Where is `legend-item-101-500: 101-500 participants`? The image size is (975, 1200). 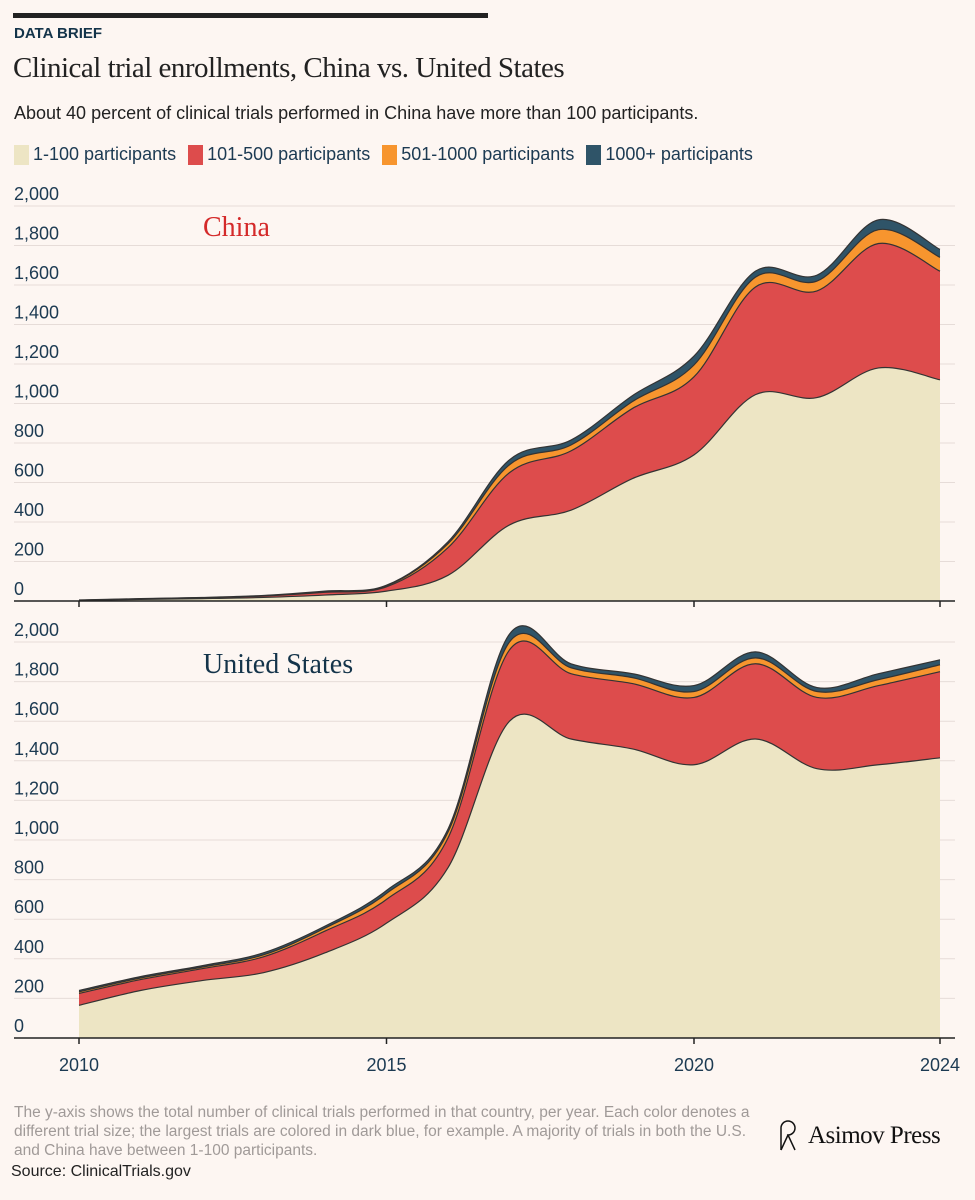
legend-item-101-500: 101-500 participants is located at coordinates (279, 154).